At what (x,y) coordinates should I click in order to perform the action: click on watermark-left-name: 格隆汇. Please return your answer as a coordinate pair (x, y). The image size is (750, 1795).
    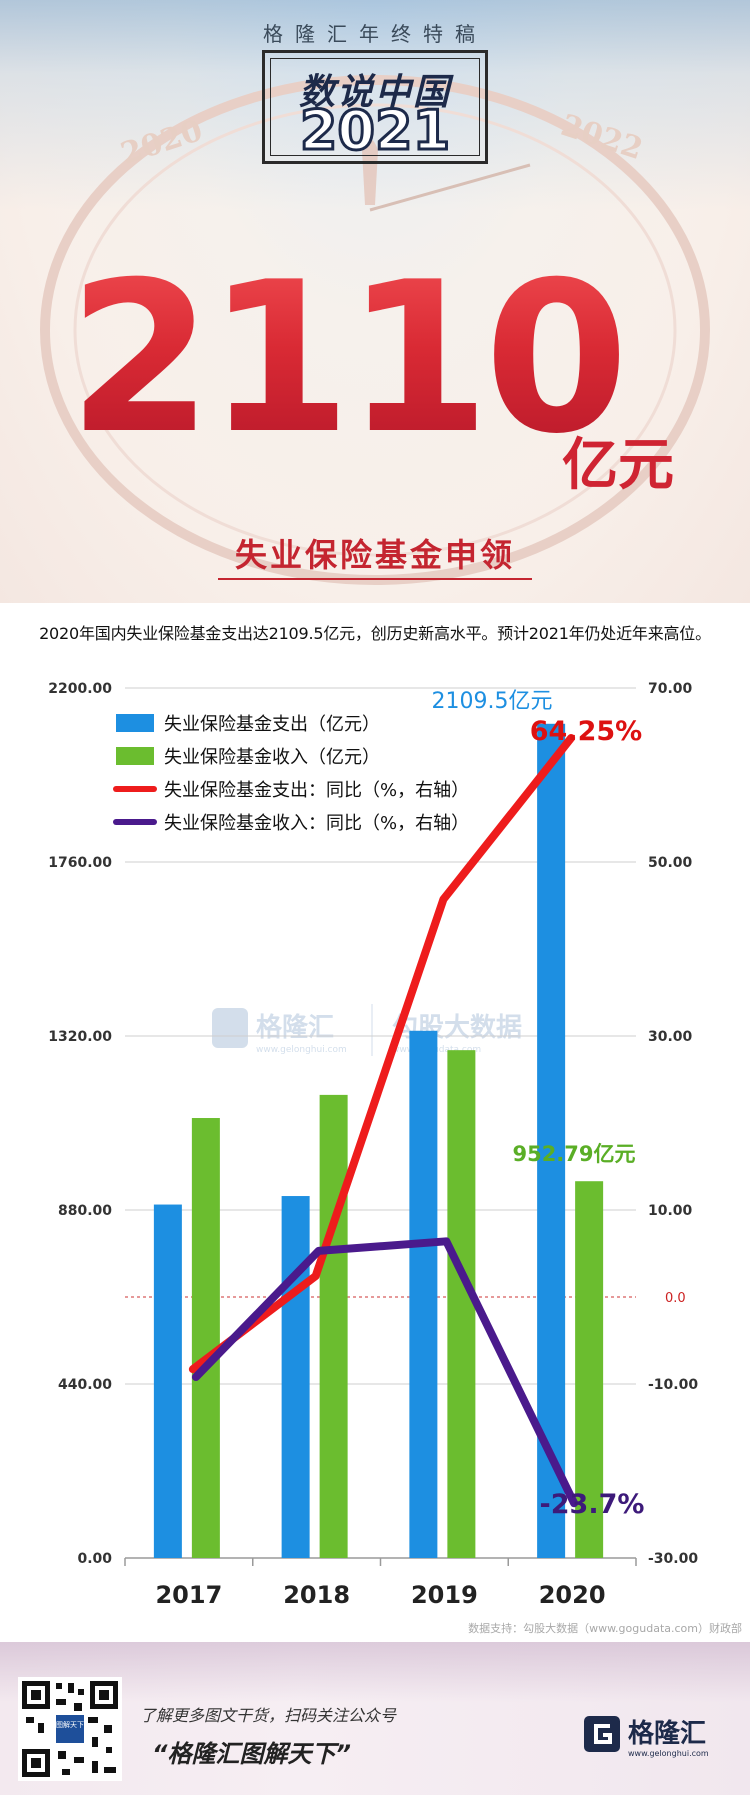
    Looking at the image, I should click on (295, 1027).